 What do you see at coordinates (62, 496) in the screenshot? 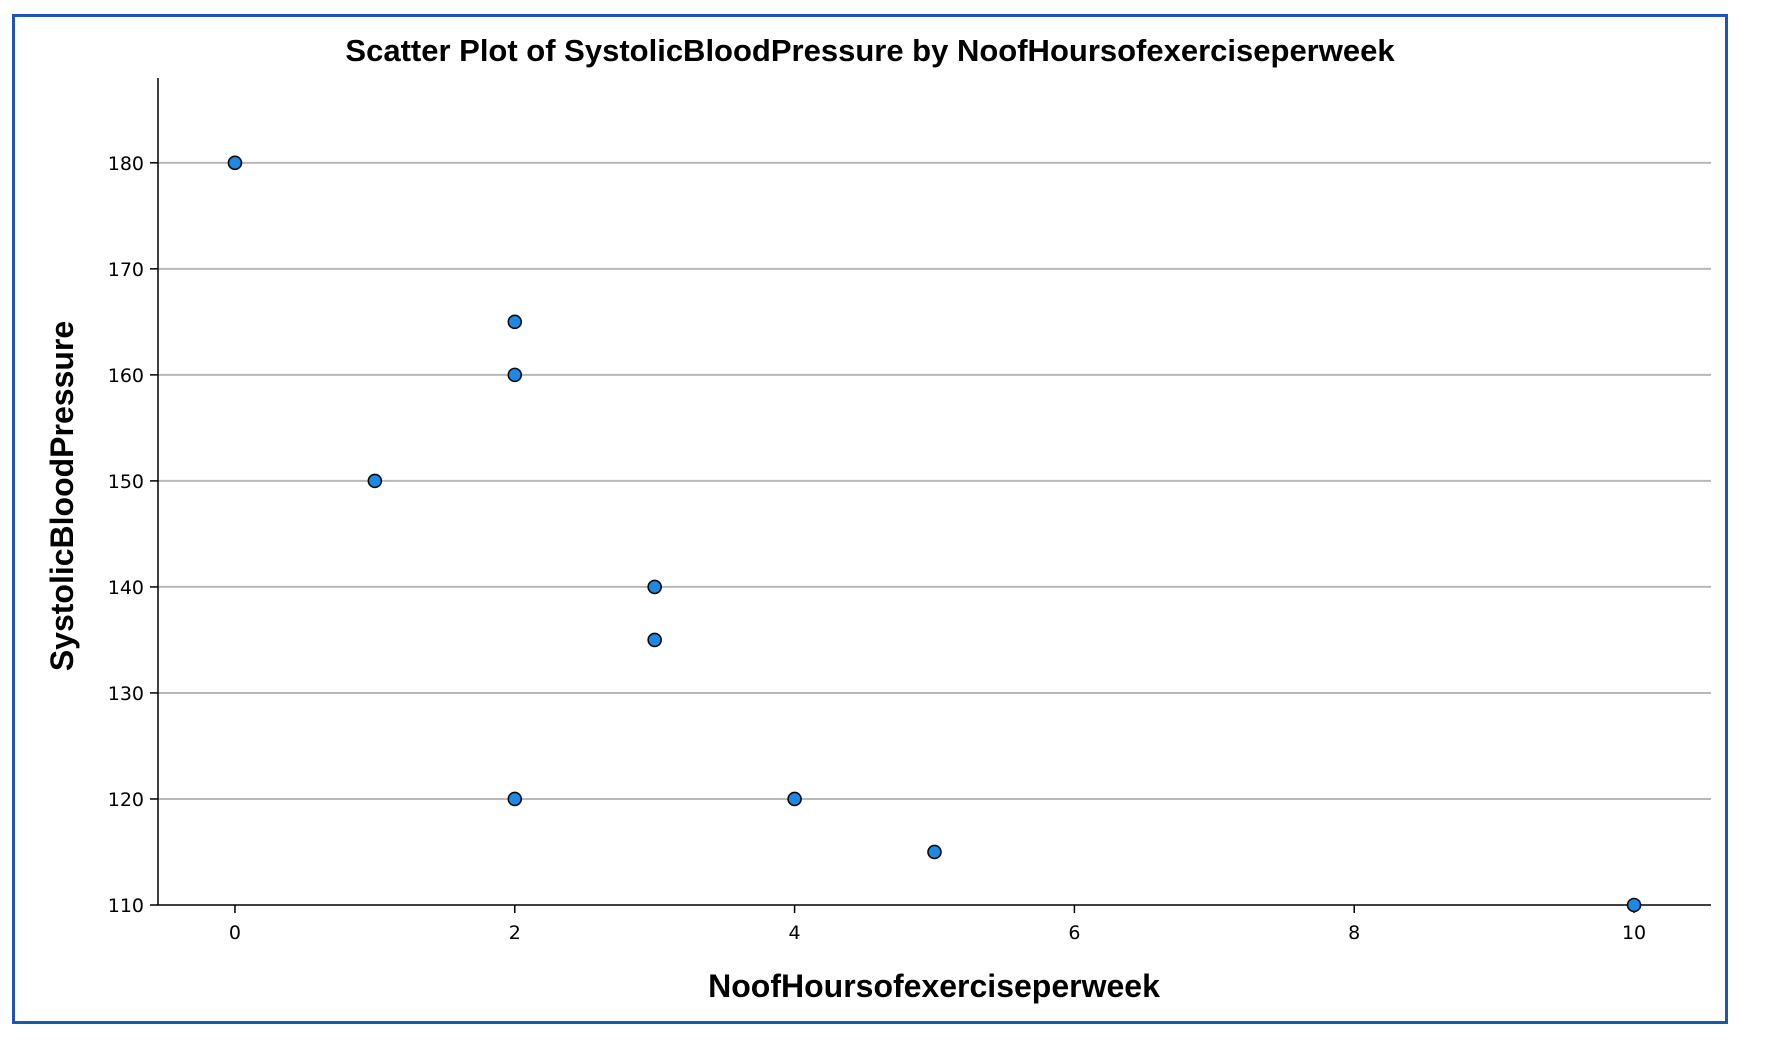
I see `y-axis-title: SystolicBloodPressure` at bounding box center [62, 496].